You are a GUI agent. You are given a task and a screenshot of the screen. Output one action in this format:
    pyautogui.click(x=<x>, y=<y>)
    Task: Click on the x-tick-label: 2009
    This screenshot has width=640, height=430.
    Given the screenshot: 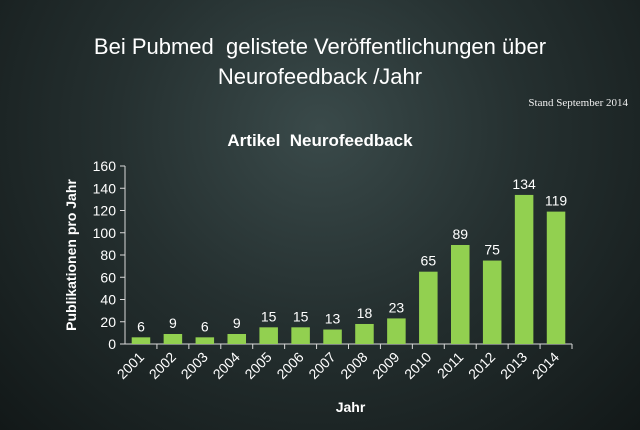 What is the action you would take?
    pyautogui.click(x=385, y=365)
    